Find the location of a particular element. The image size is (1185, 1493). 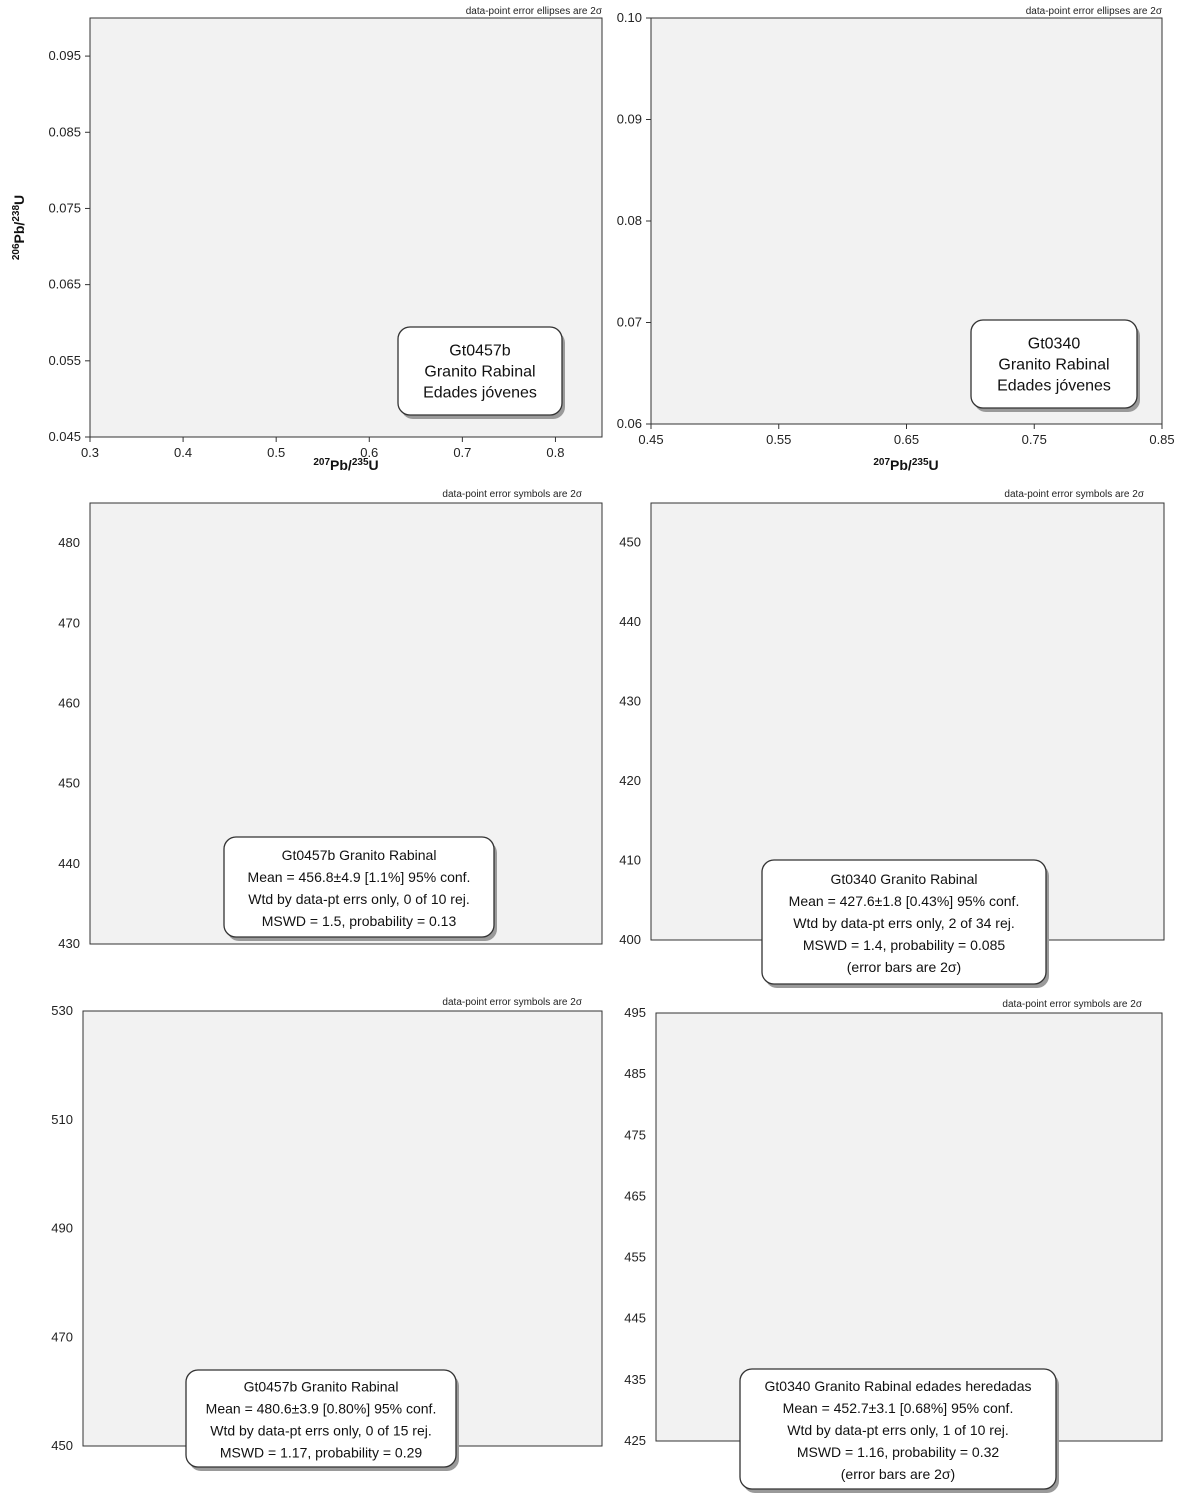

y-tick-label: 0.085 is located at coordinates (64, 131).